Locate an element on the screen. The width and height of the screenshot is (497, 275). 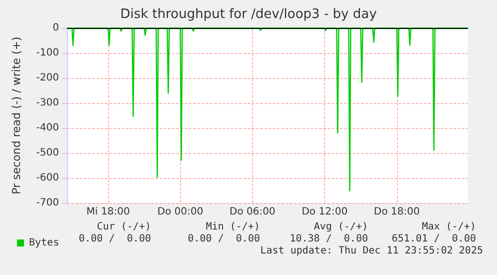
x-tick-label: Do 06:00 is located at coordinates (253, 212).